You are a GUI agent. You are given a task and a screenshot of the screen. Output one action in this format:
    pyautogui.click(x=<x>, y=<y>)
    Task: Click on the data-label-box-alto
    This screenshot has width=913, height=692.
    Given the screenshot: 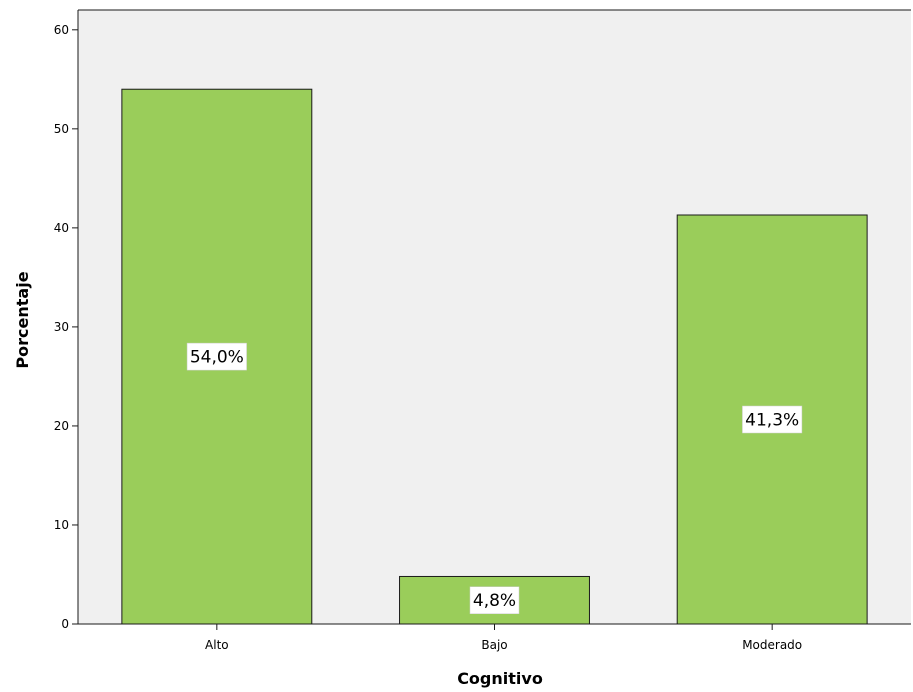 What is the action you would take?
    pyautogui.click(x=216, y=356)
    